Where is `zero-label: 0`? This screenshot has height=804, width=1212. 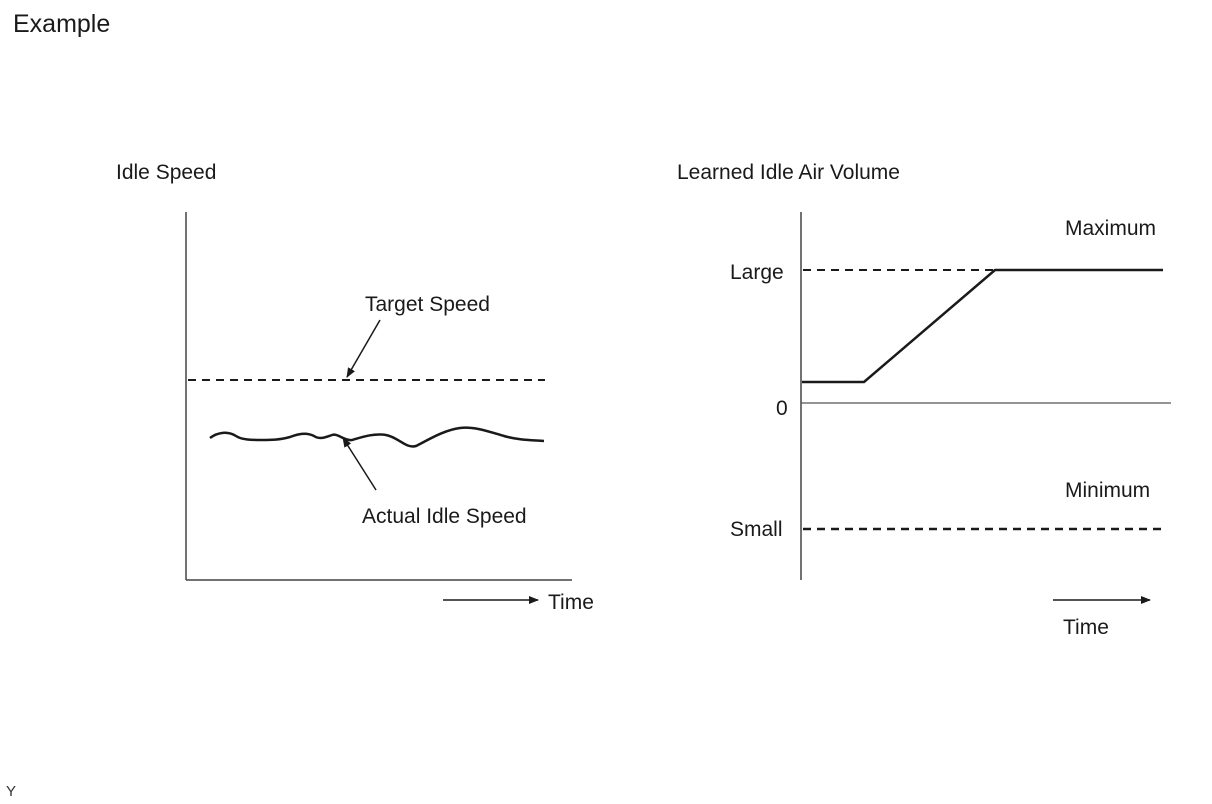 zero-label: 0 is located at coordinates (782, 408).